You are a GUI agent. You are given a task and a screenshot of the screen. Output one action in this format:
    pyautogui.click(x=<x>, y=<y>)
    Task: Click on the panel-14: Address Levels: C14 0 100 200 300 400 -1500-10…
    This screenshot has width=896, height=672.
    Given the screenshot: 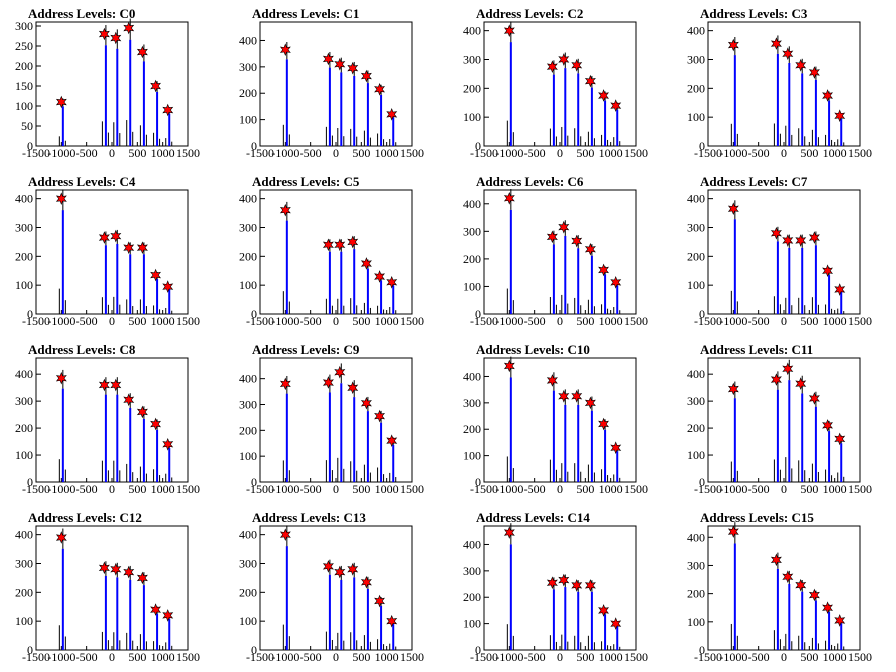 What is the action you would take?
    pyautogui.click(x=555, y=587)
    